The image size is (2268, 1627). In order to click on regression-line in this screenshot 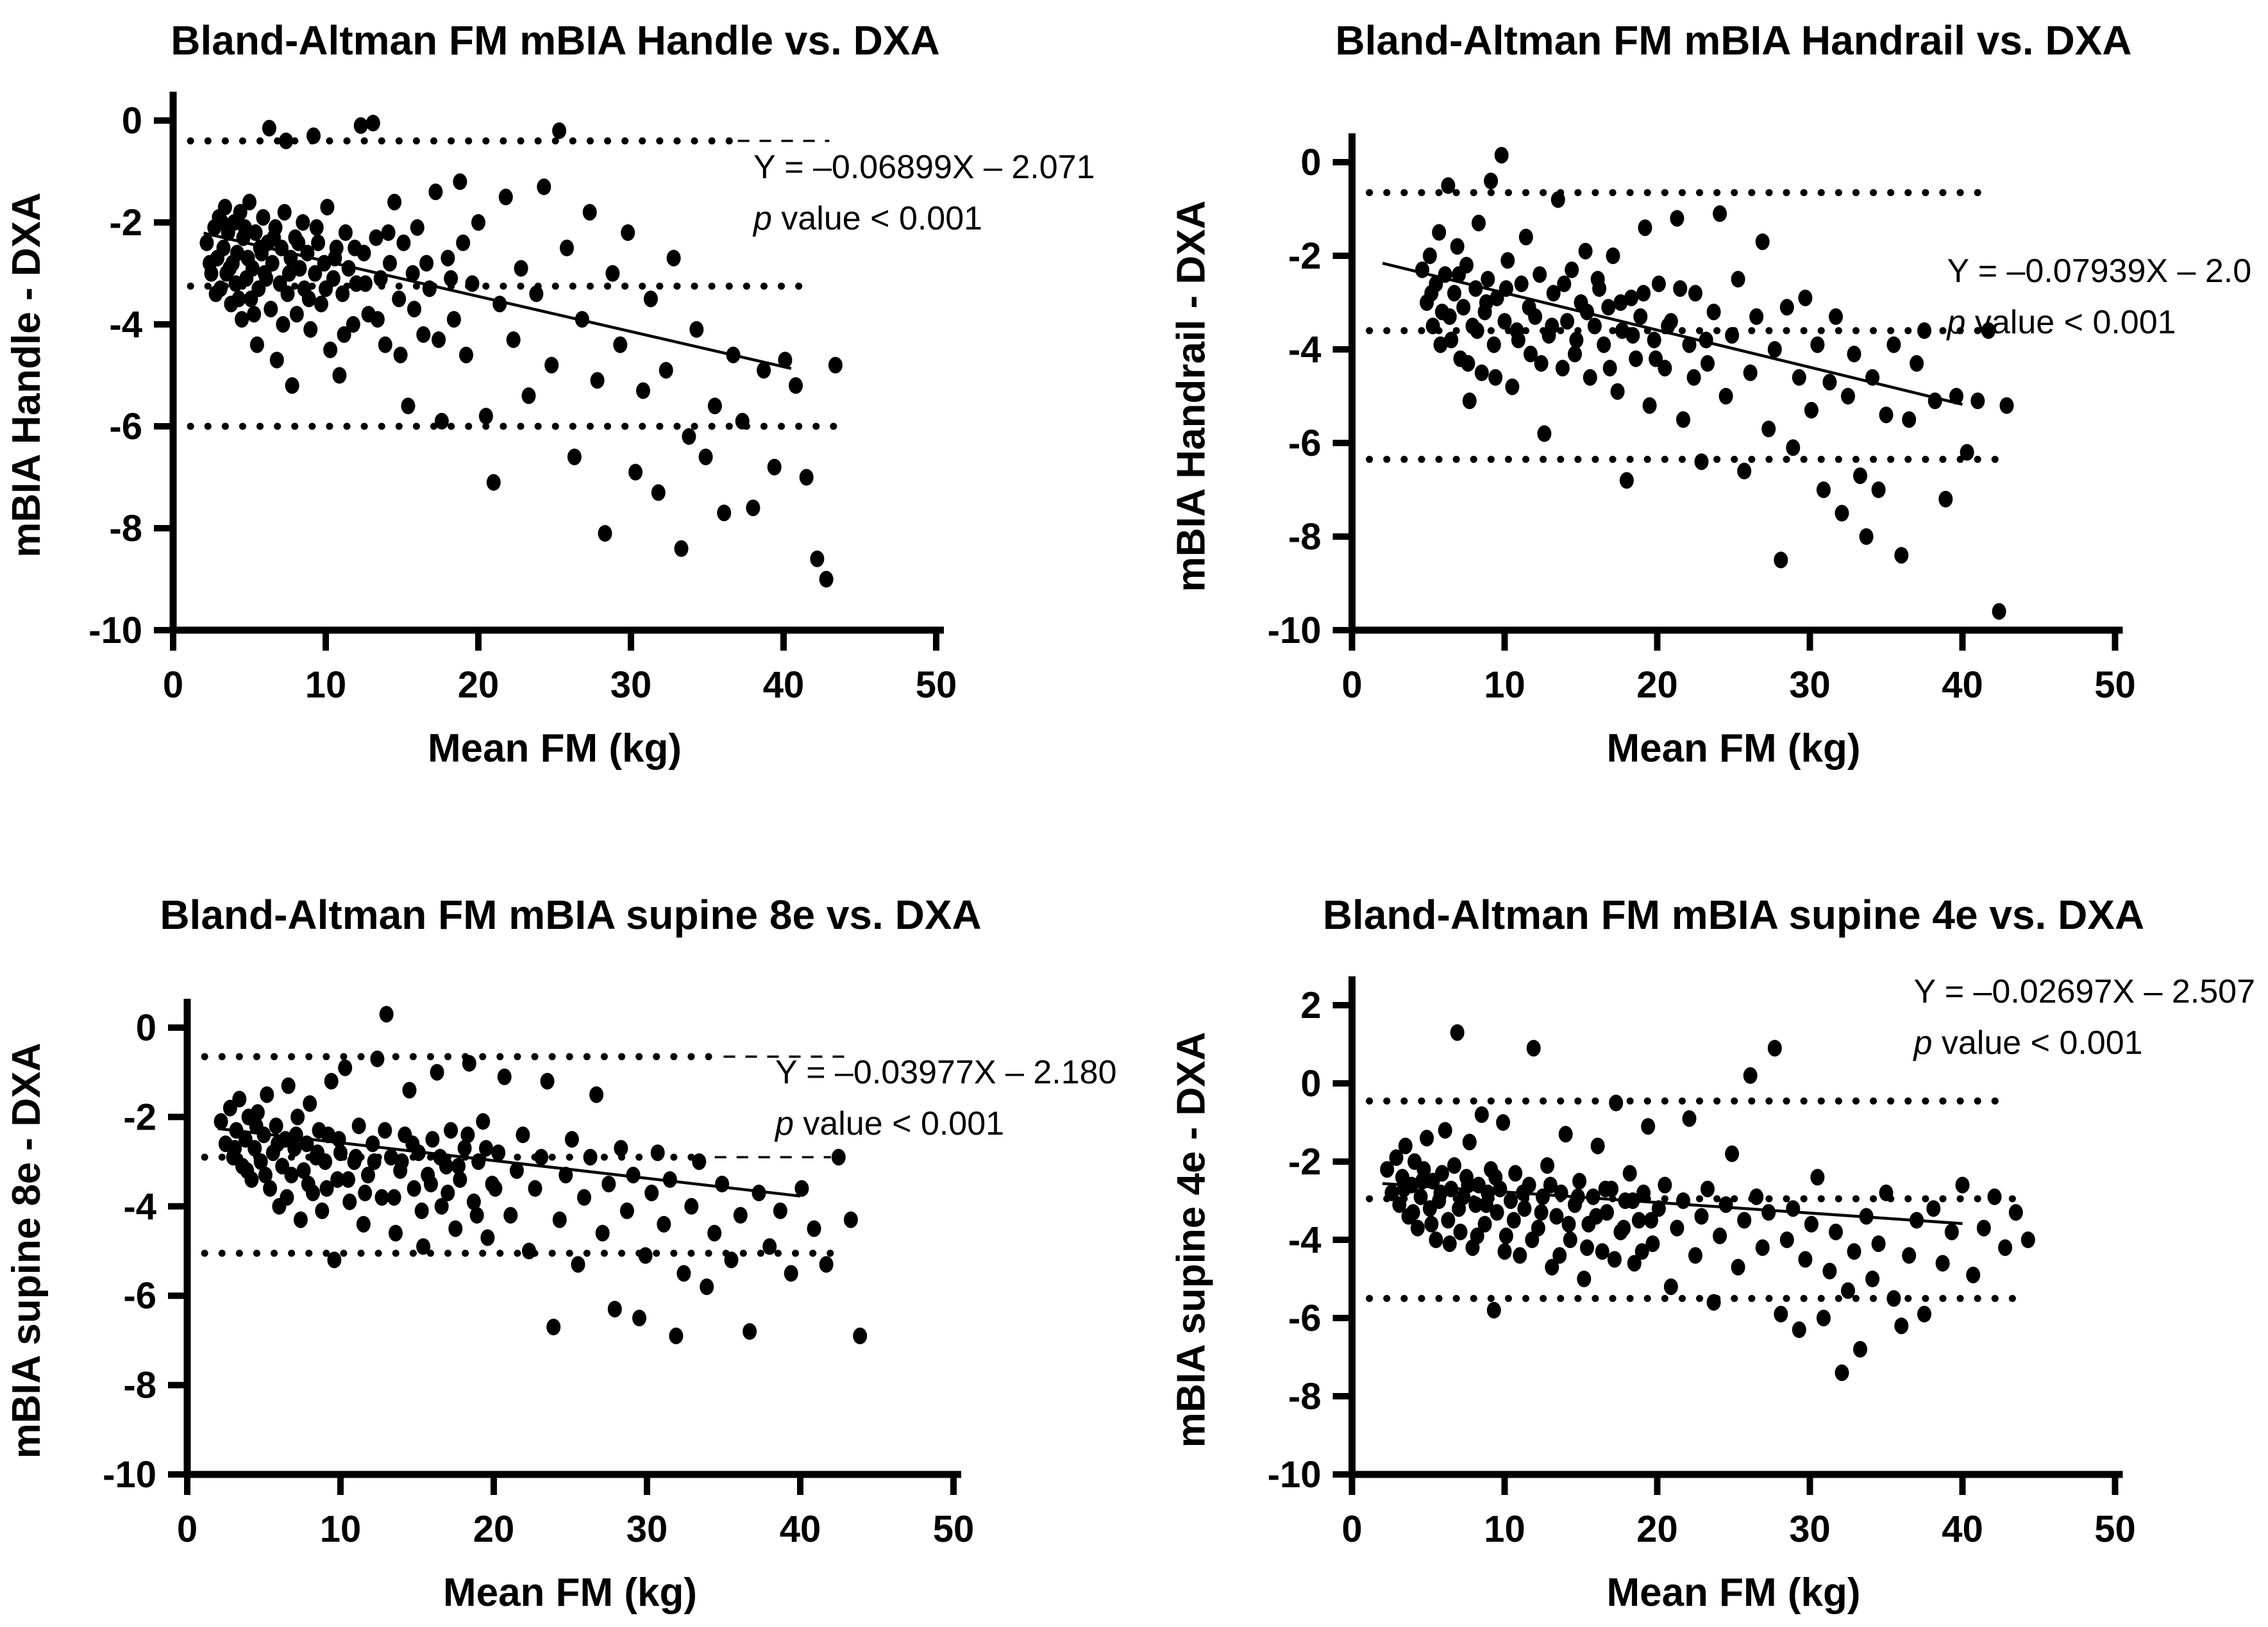, I will do `click(509, 1162)`.